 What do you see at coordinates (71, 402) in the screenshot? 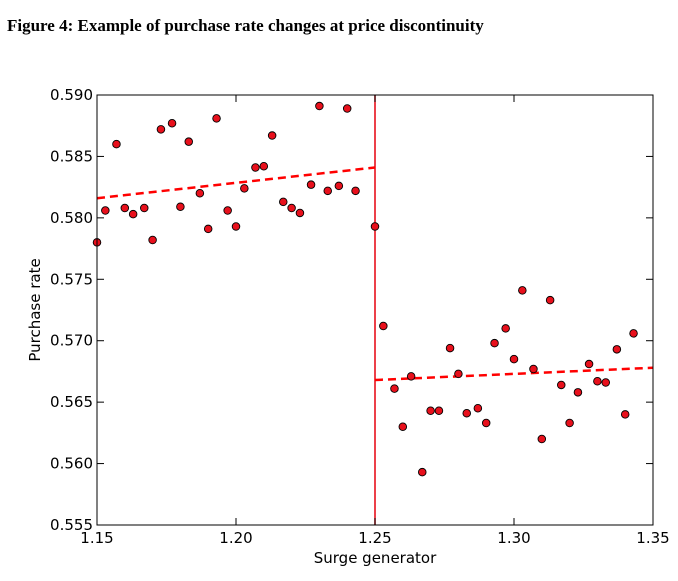
I see `y-tick-label: 0.565` at bounding box center [71, 402].